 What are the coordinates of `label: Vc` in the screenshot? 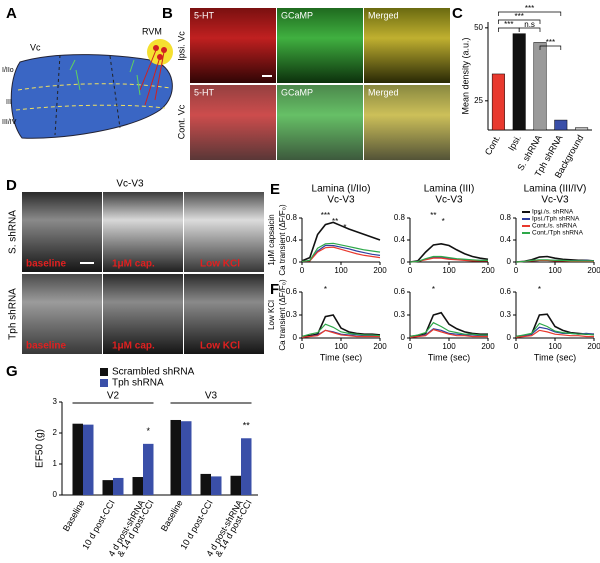 It's located at (35, 47).